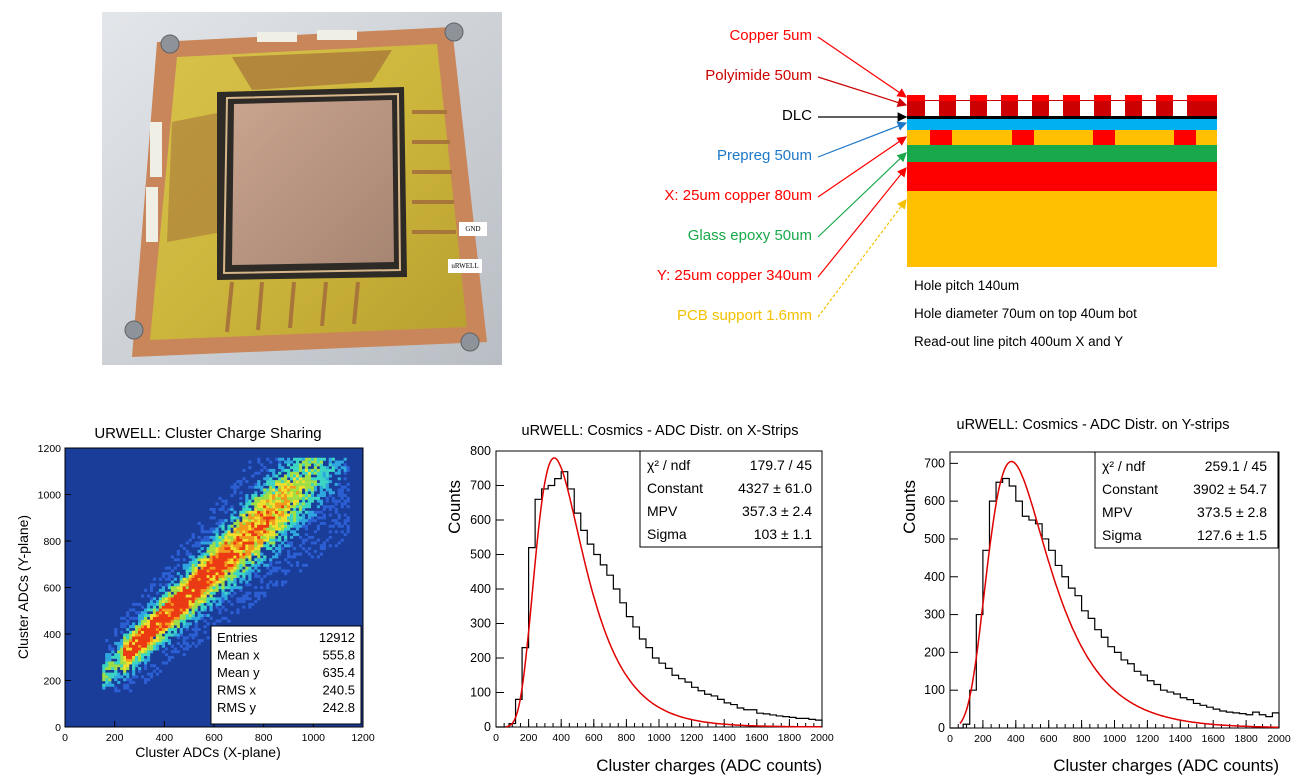 This screenshot has height=783, width=1316. What do you see at coordinates (758, 75) in the screenshot?
I see `layer-label-polyimide: Polyimide 50um` at bounding box center [758, 75].